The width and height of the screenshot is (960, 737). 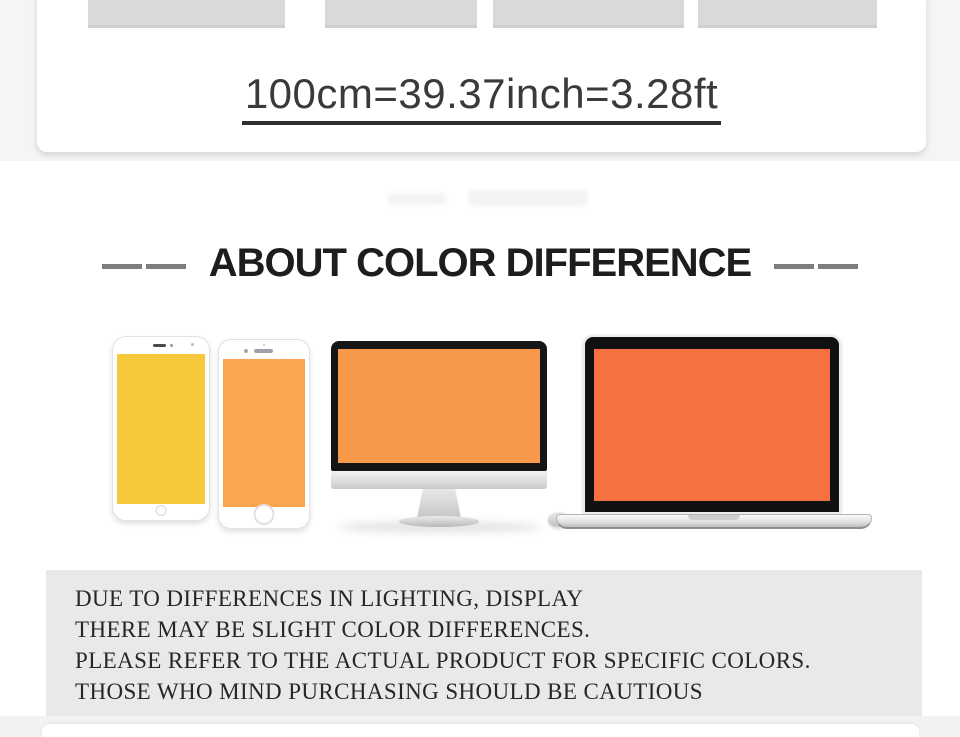 I want to click on phone-home-button, so click(x=264, y=514).